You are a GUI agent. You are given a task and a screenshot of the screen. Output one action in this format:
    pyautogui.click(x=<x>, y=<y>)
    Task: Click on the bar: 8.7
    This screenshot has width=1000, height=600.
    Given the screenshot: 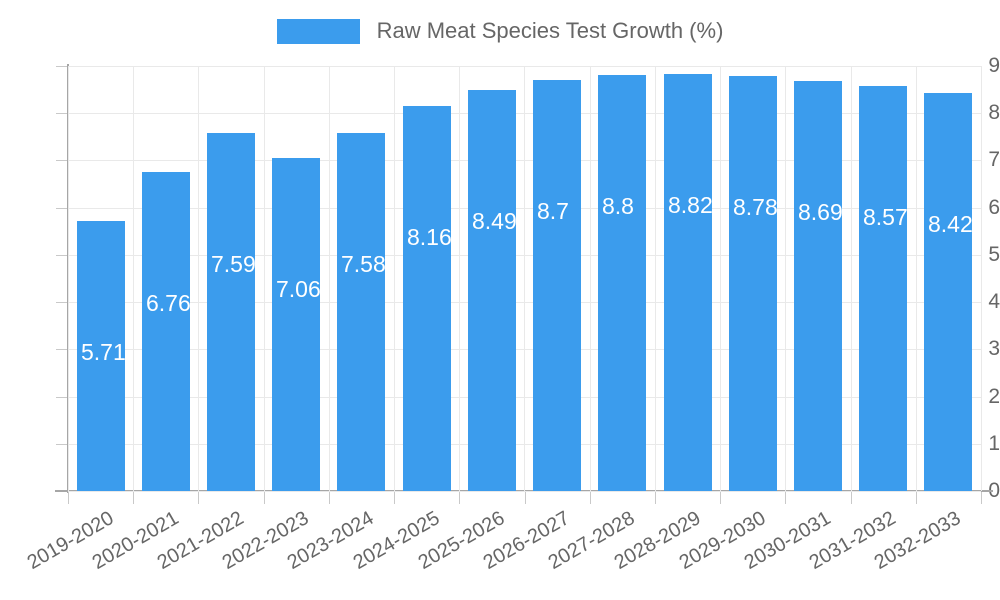 What is the action you would take?
    pyautogui.click(x=557, y=285)
    